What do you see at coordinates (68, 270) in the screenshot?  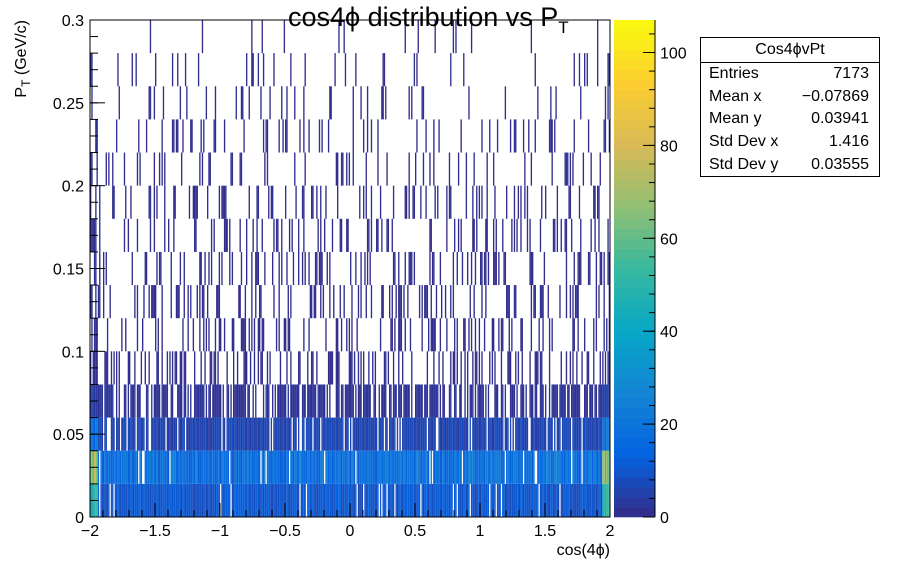 I see `y-tick-label: 0.15` at bounding box center [68, 270].